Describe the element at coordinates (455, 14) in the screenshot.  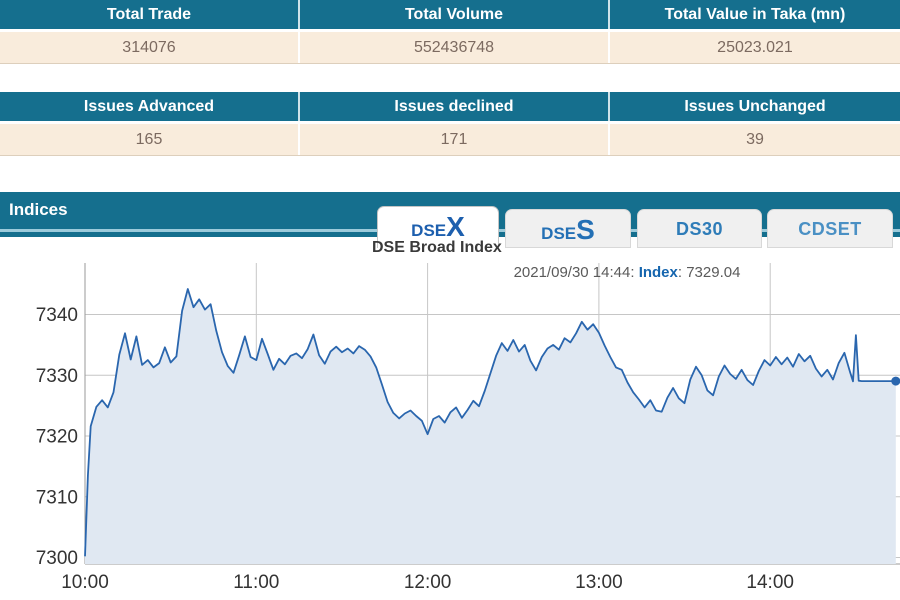
I see `header-total-volume: Total Volume` at that location.